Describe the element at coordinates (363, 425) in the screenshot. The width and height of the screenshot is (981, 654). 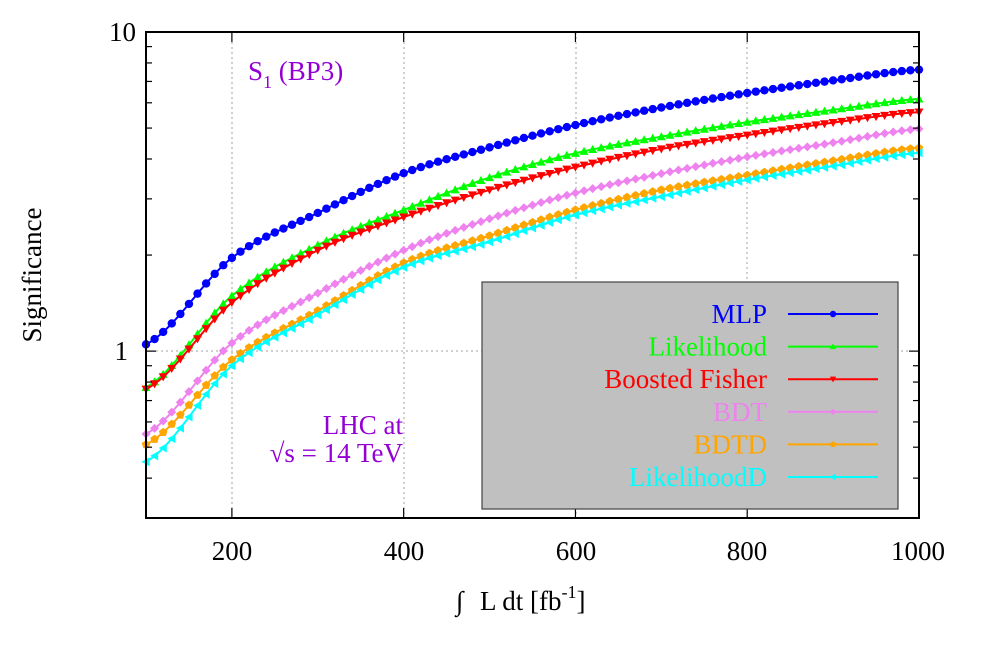
I see `annotation-lhc: LHC at` at that location.